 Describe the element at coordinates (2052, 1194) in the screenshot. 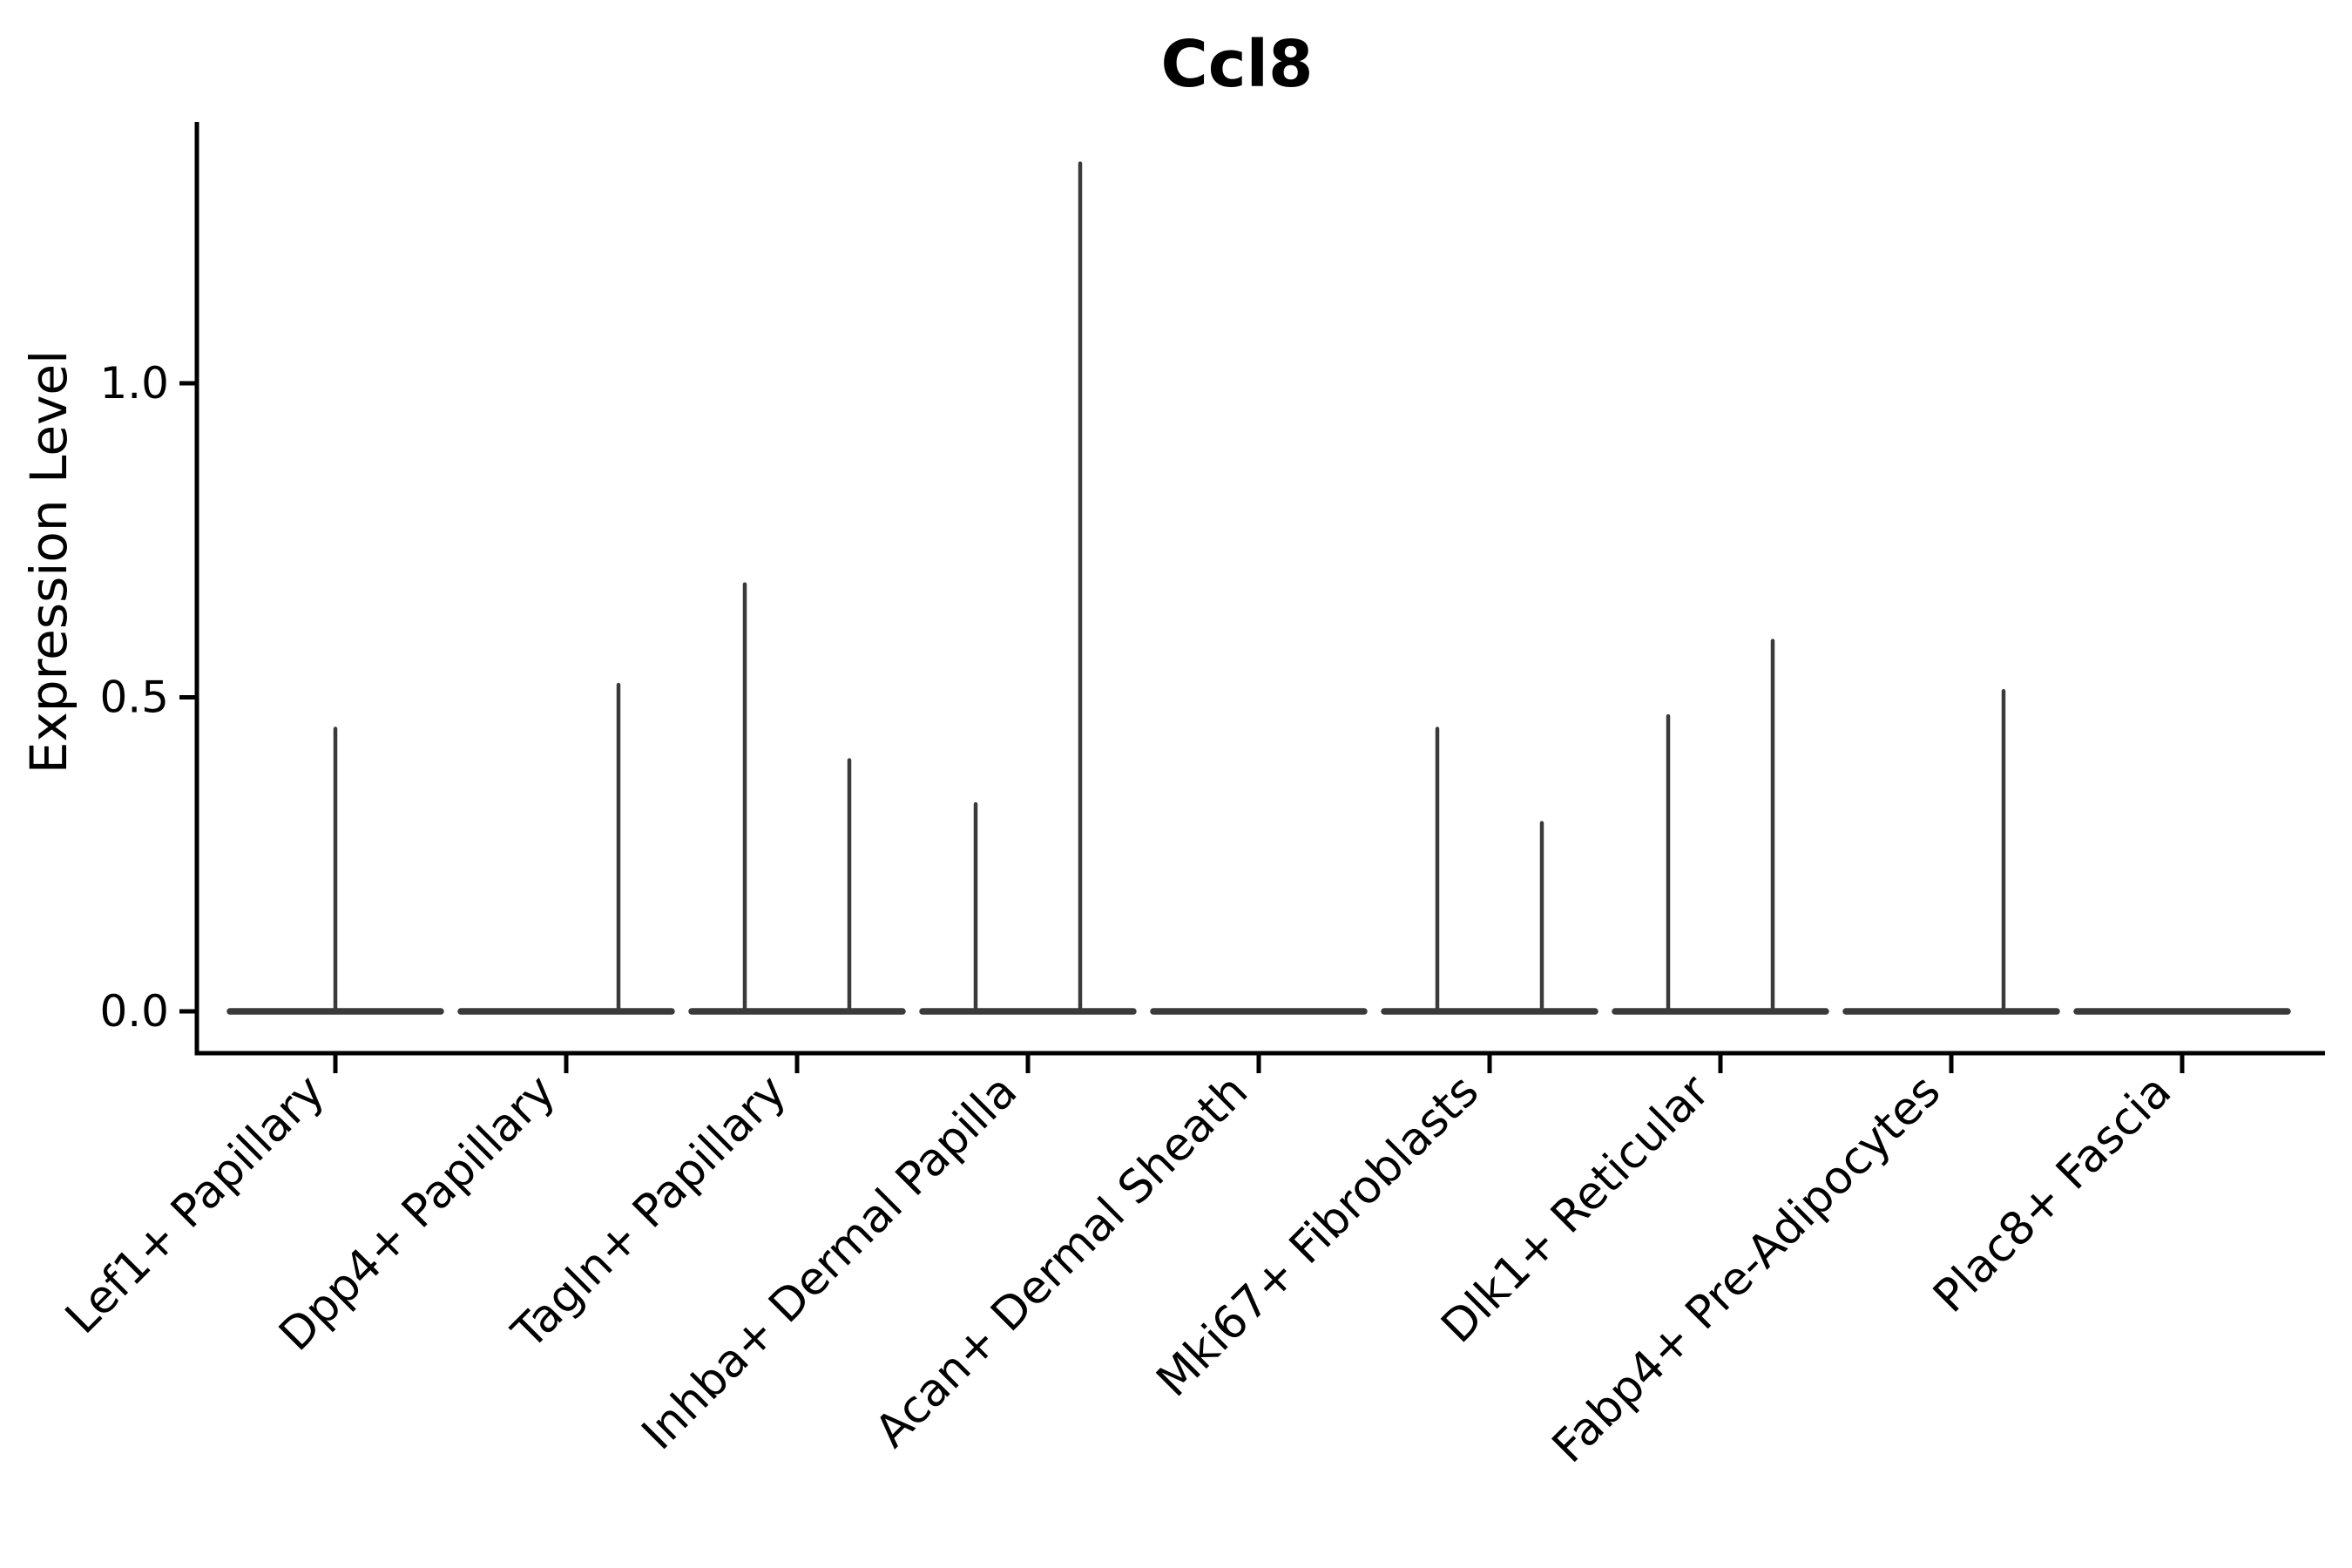

I see `x-category-label: Plac8+ Fascia` at that location.